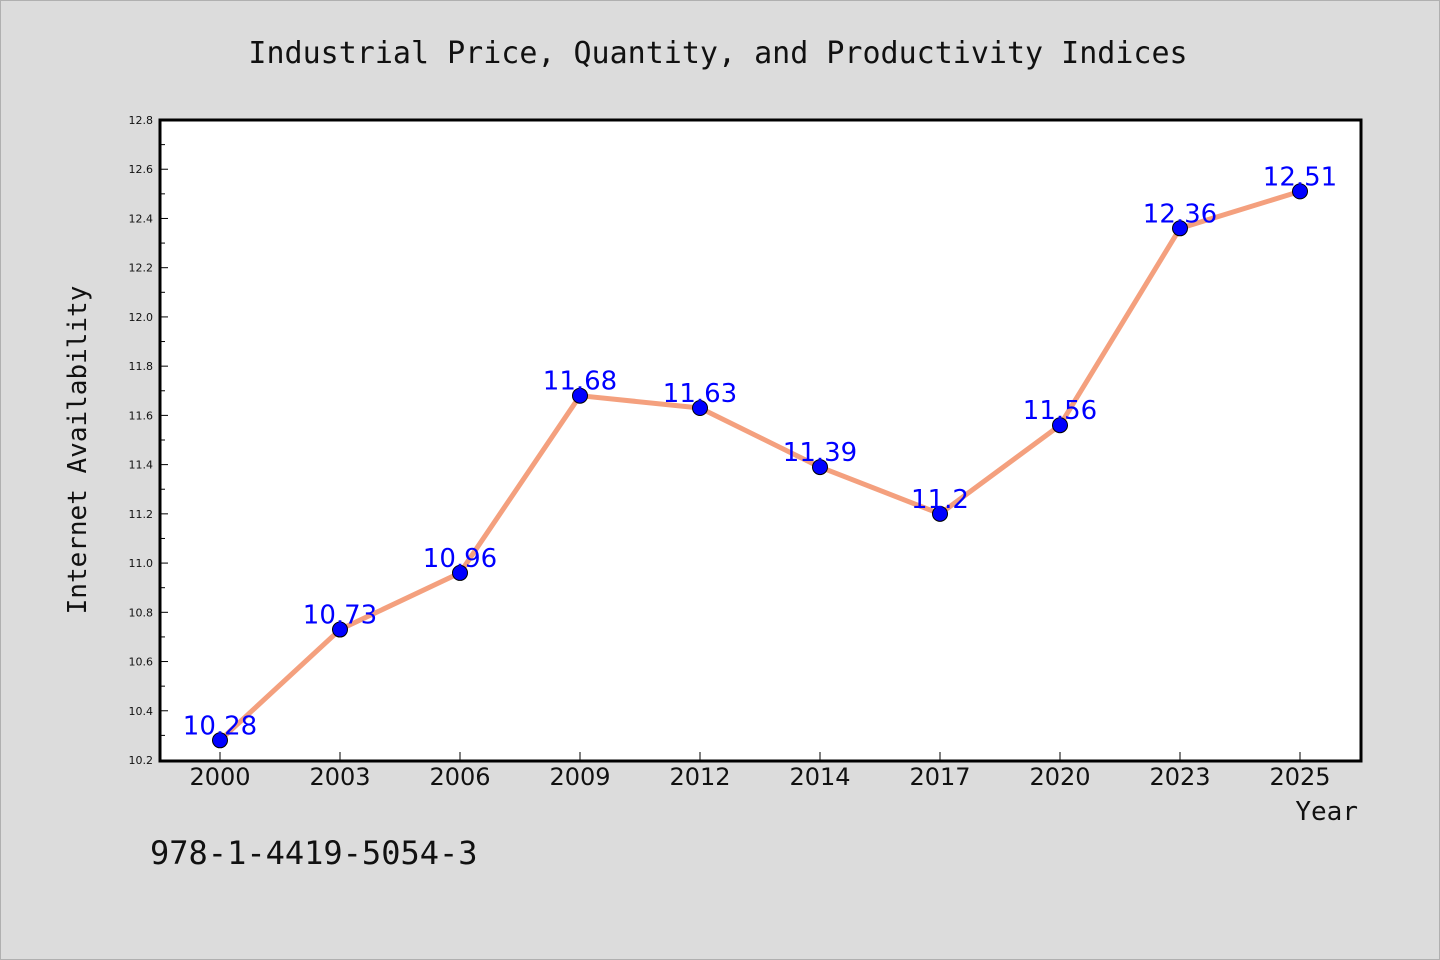 Image resolution: width=1440 pixels, height=960 pixels. What do you see at coordinates (700, 394) in the screenshot?
I see `data-label: 11.63` at bounding box center [700, 394].